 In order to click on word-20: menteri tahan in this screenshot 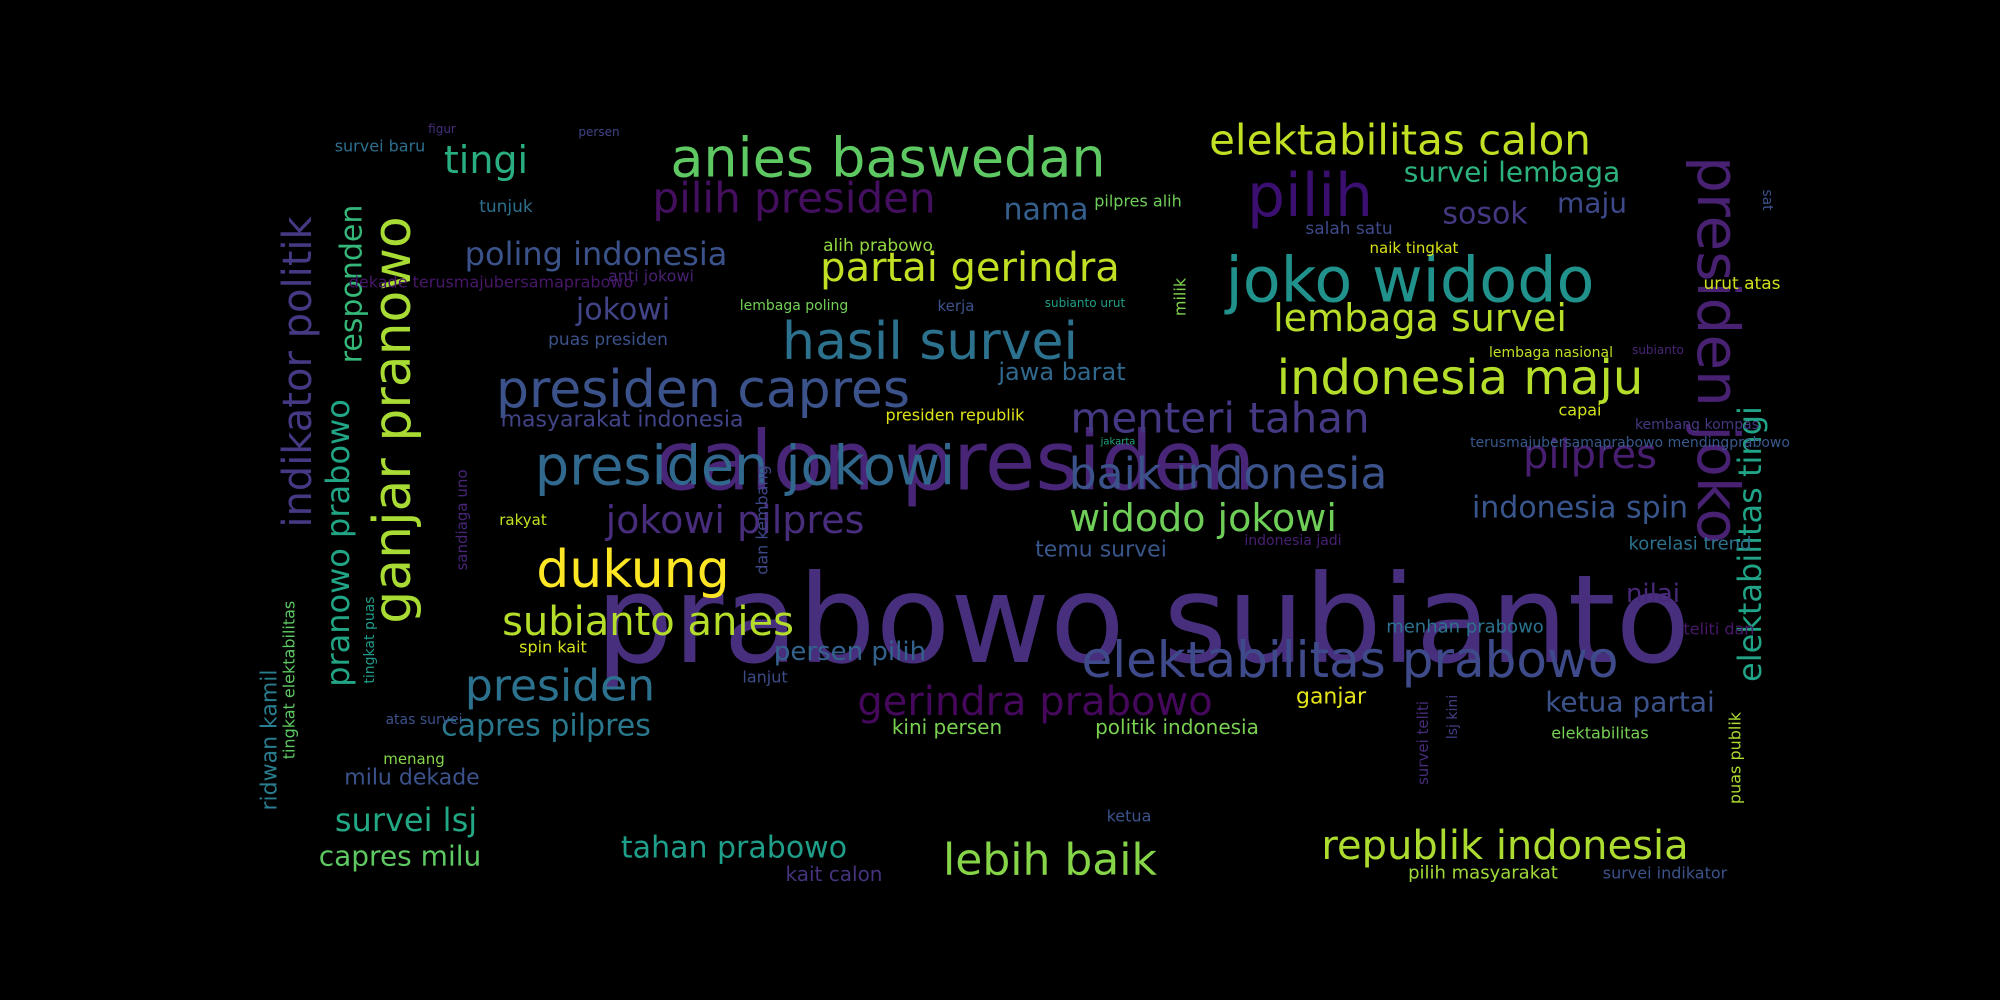, I will do `click(1219, 418)`.